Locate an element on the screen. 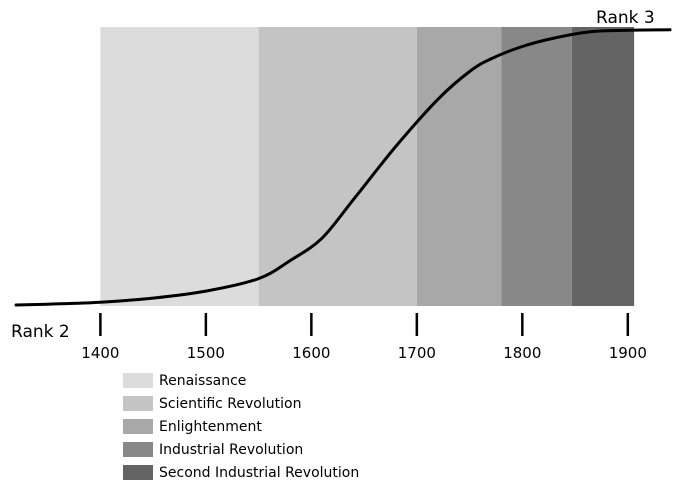 This screenshot has height=485, width=684. x-tick-label-1900: 1900 is located at coordinates (628, 353).